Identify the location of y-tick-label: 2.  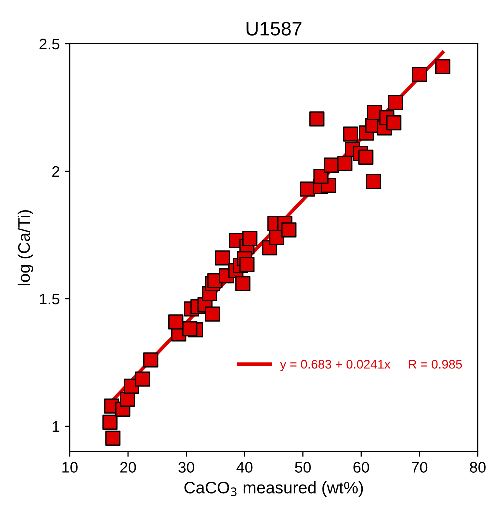
(56, 172).